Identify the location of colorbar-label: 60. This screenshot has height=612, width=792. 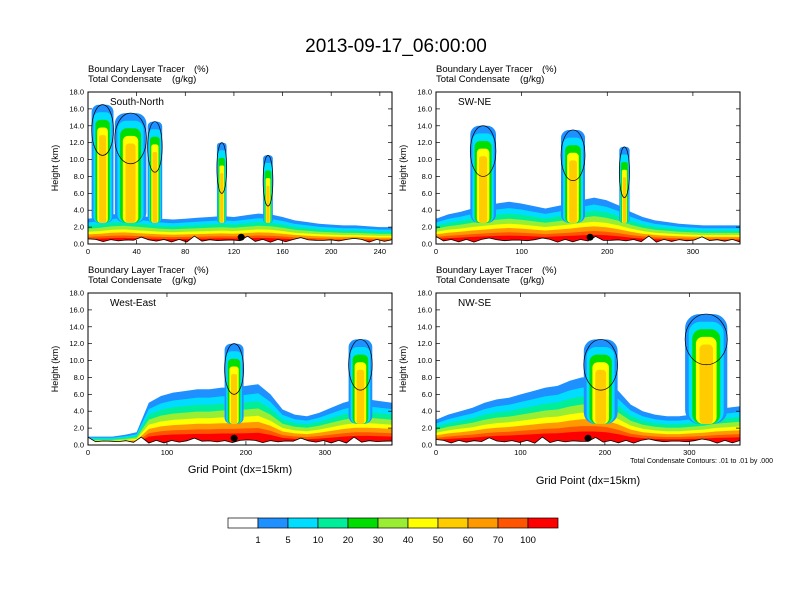
(468, 540).